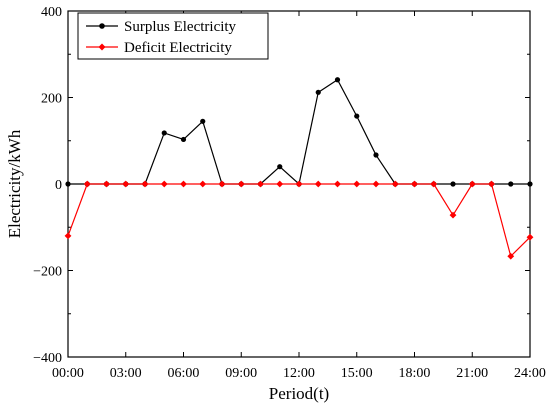  What do you see at coordinates (102, 47) in the screenshot?
I see `legend-marker-deficit` at bounding box center [102, 47].